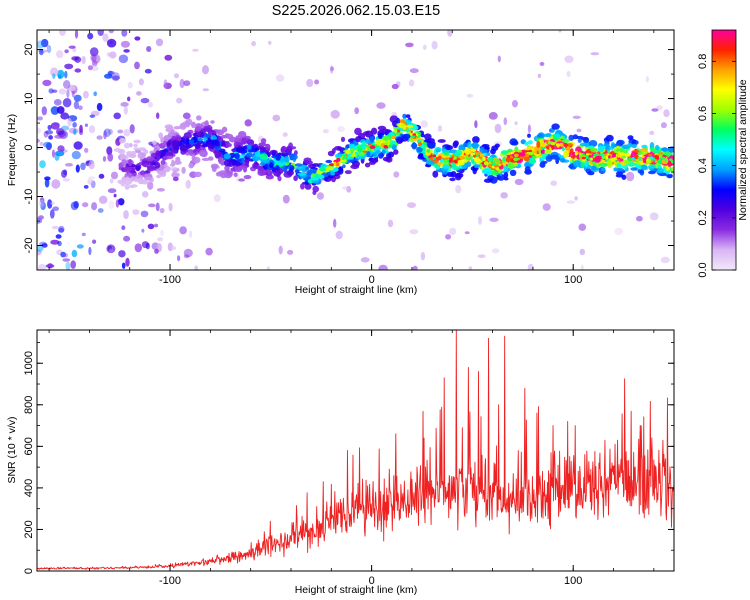 The width and height of the screenshot is (750, 600). What do you see at coordinates (724, 150) in the screenshot?
I see `colorbar-gradient` at bounding box center [724, 150].